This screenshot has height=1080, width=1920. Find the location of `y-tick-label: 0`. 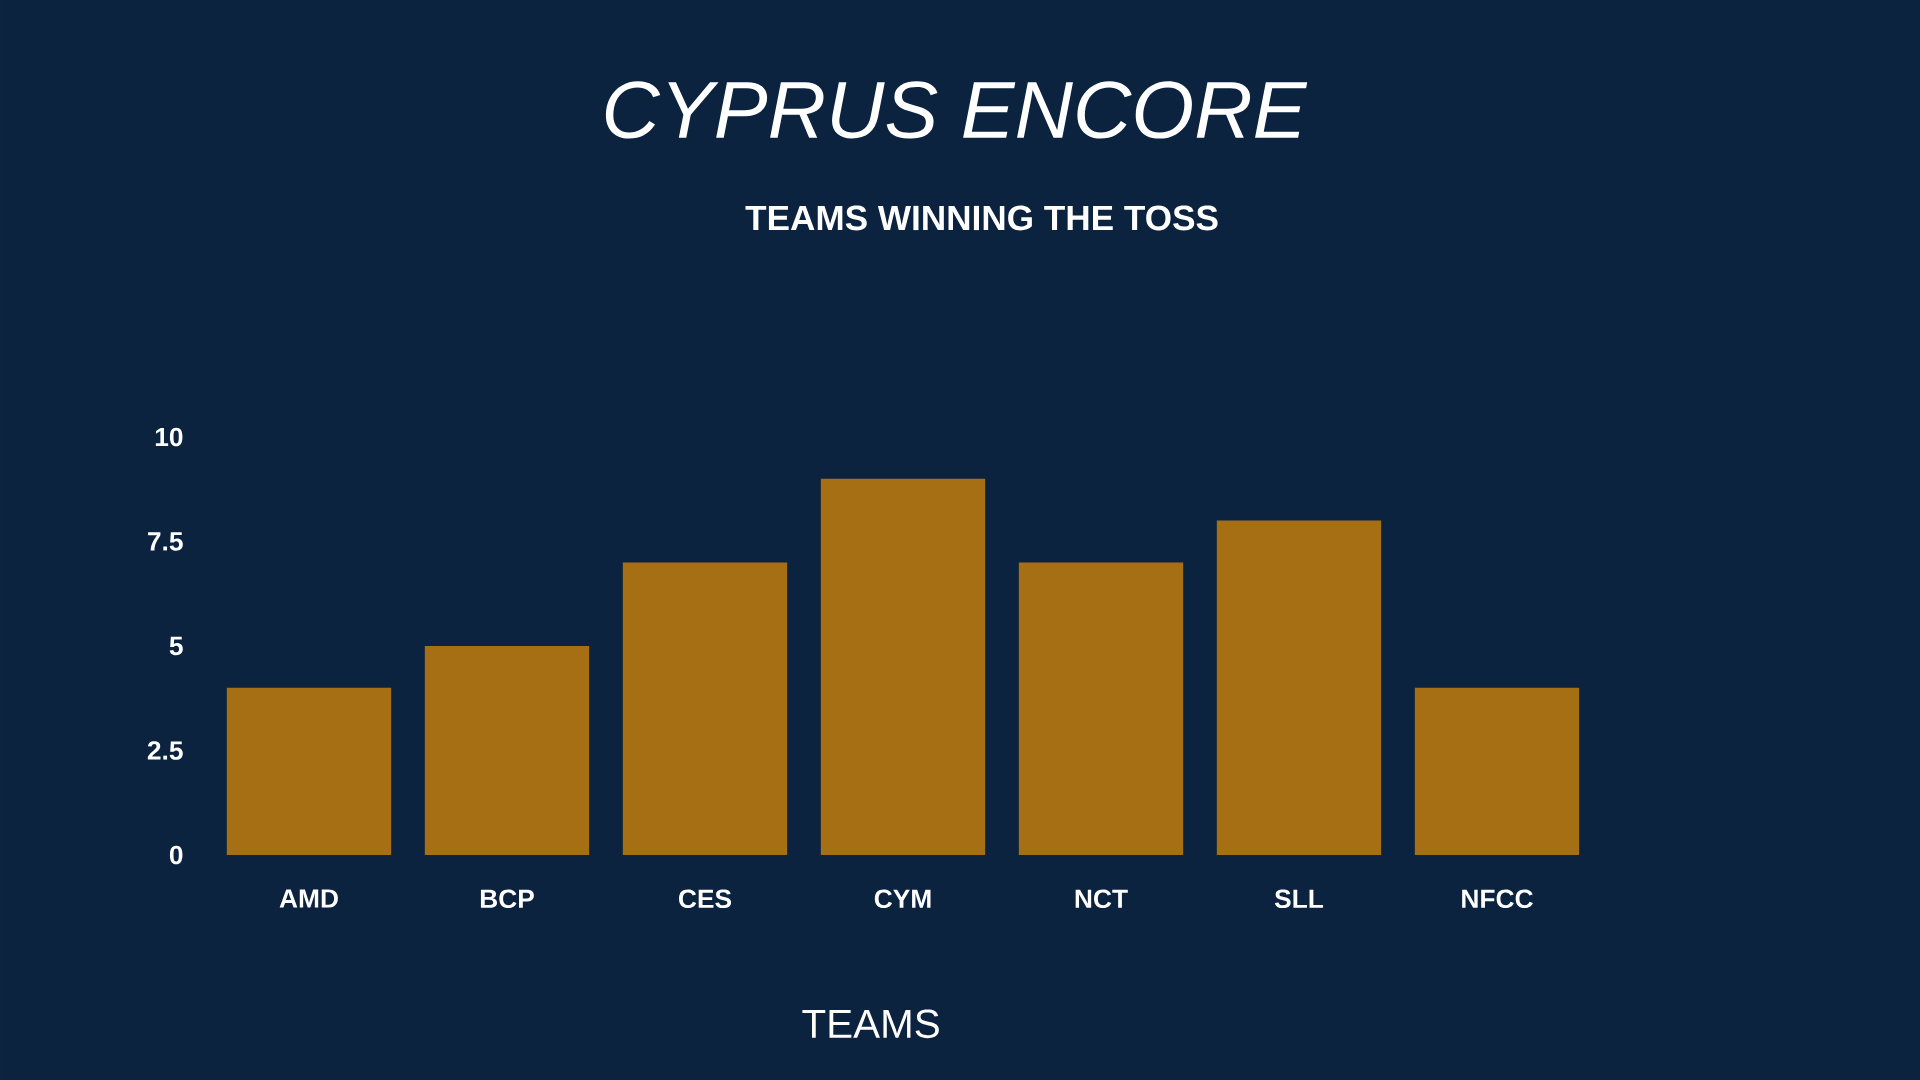

y-tick-label: 0 is located at coordinates (176, 855).